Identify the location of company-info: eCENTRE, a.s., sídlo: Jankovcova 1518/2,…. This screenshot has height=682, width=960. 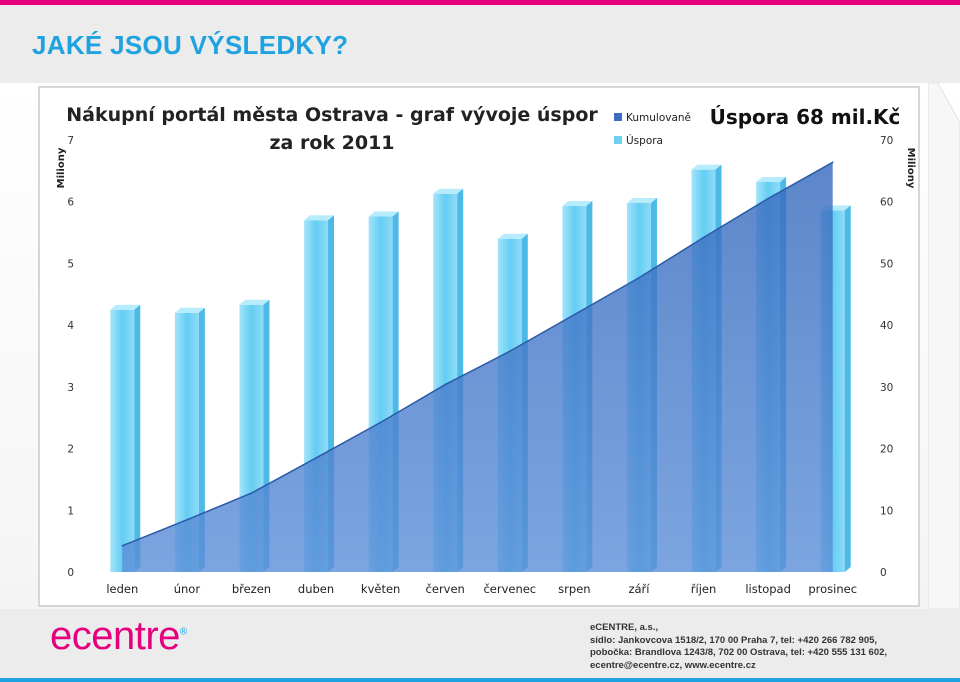
(738, 647).